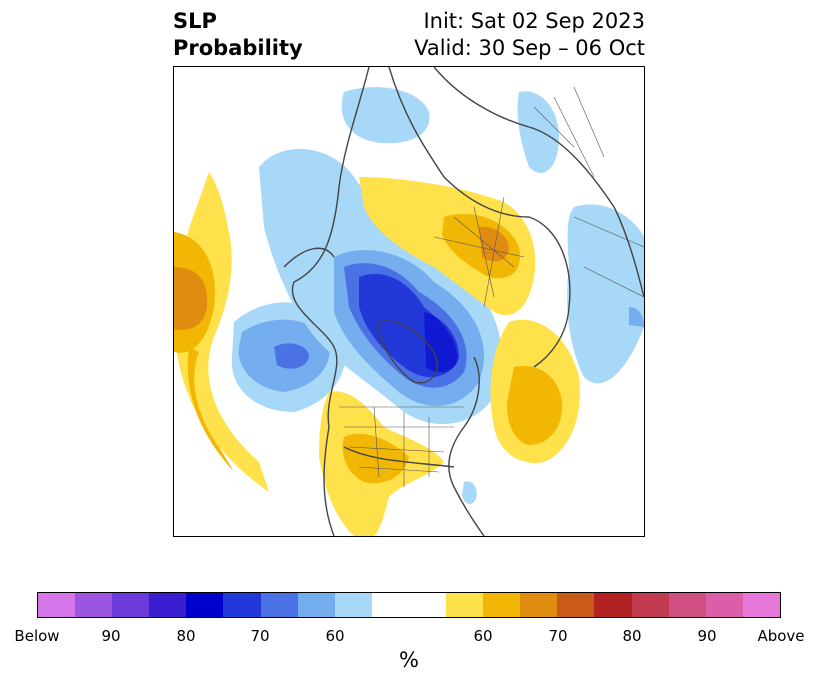 This screenshot has height=686, width=819. What do you see at coordinates (195, 21) in the screenshot?
I see `title-line-1: SLP` at bounding box center [195, 21].